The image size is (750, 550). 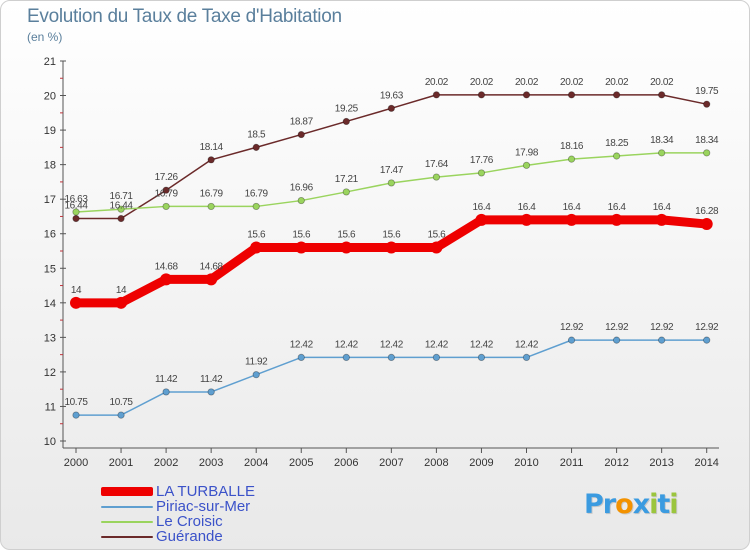 I want to click on logo-letter: o, so click(x=624, y=504).